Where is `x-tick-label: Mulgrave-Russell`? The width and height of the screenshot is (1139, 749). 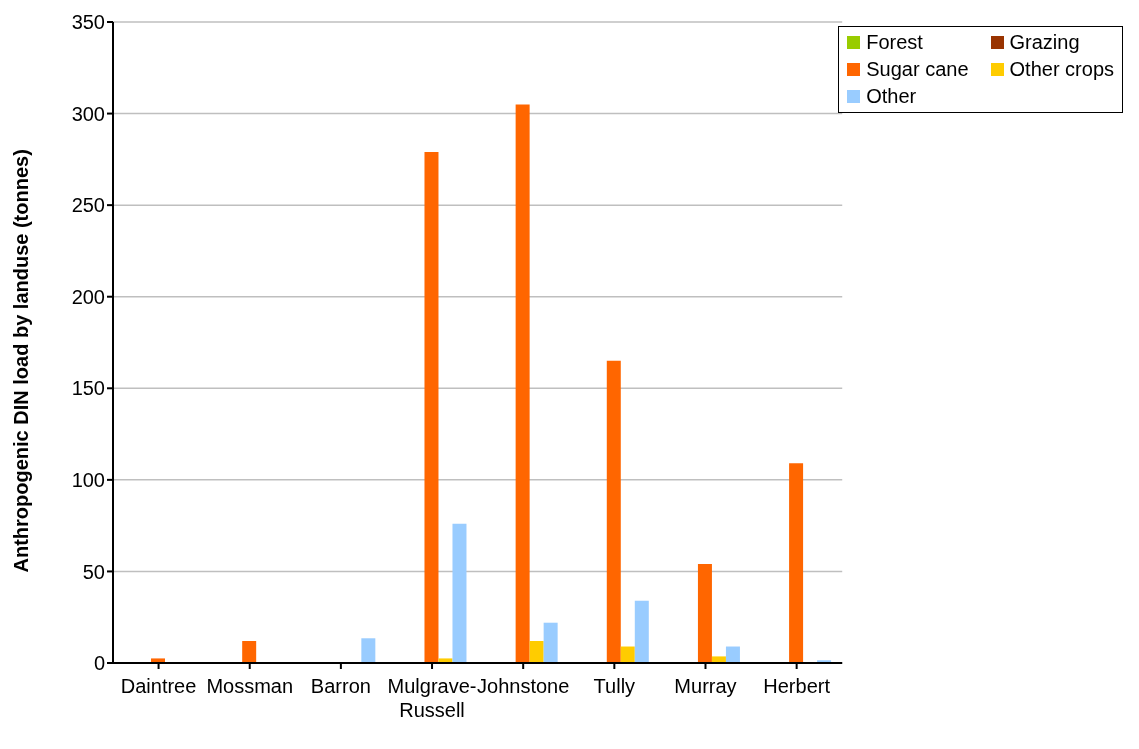 x-tick-label: Mulgrave-Russell is located at coordinates (432, 698).